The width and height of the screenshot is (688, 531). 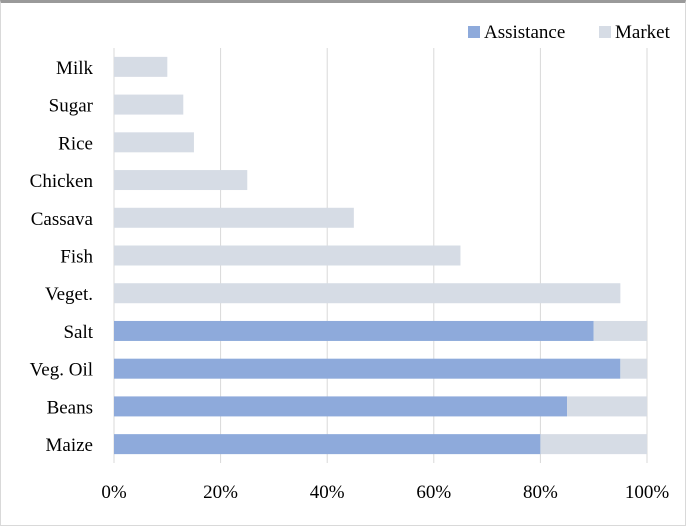 I want to click on bar-market-sugar, so click(x=149, y=104).